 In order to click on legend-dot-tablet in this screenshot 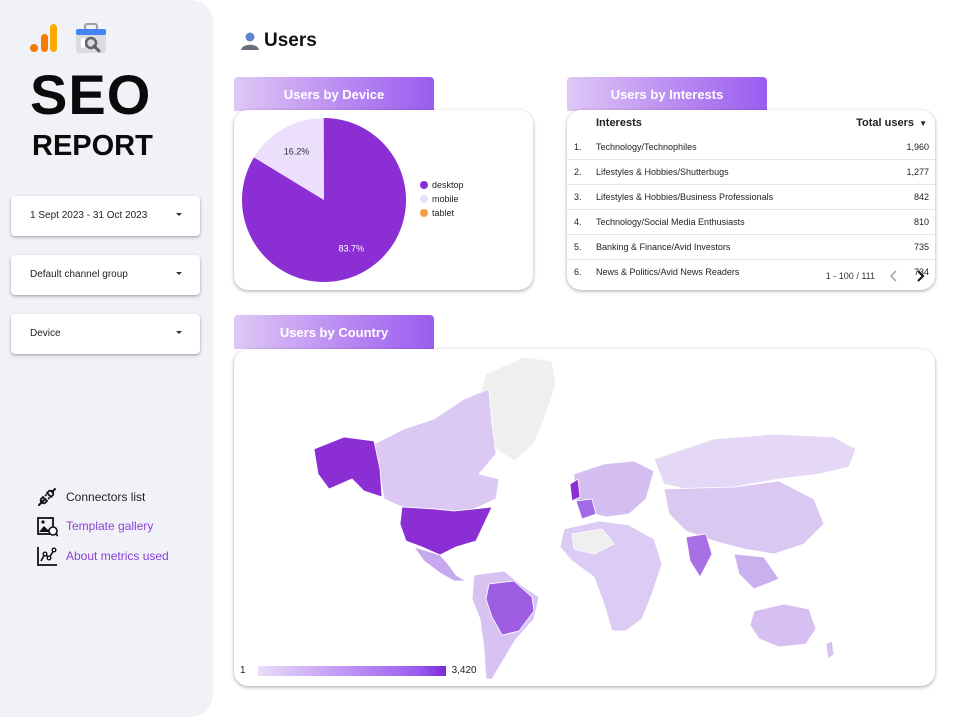, I will do `click(424, 213)`.